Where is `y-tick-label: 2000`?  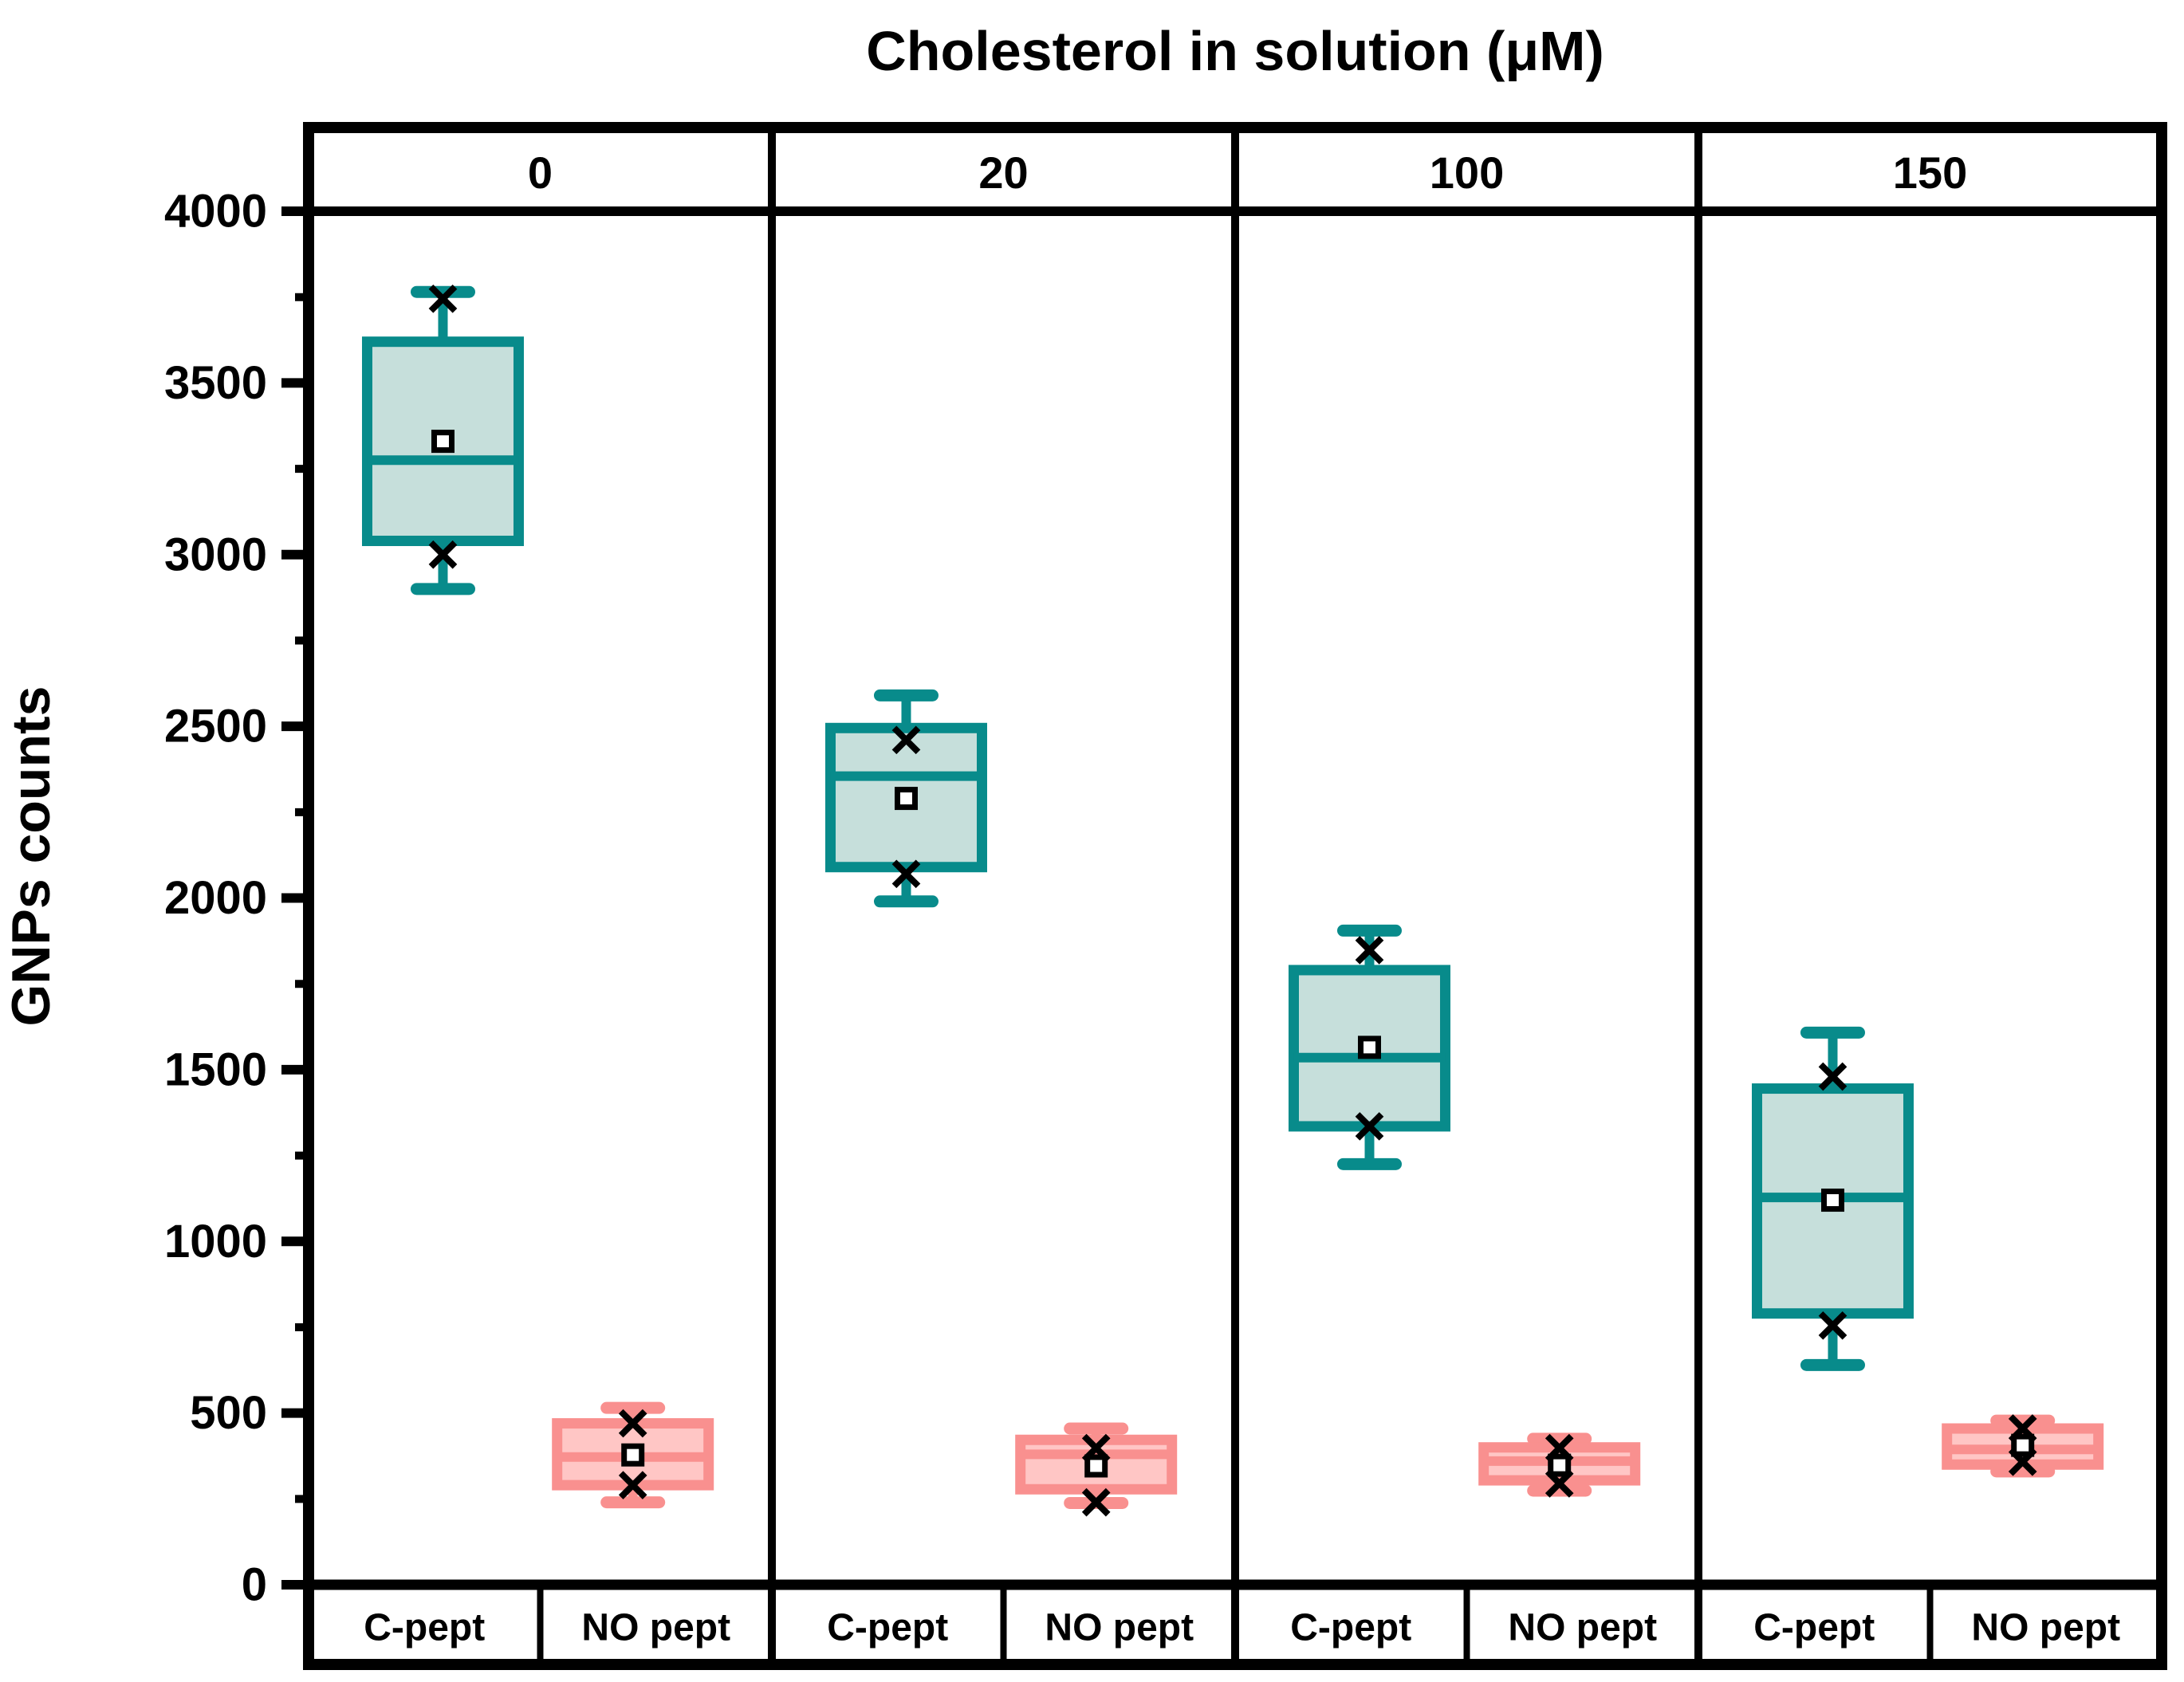 y-tick-label: 2000 is located at coordinates (215, 898).